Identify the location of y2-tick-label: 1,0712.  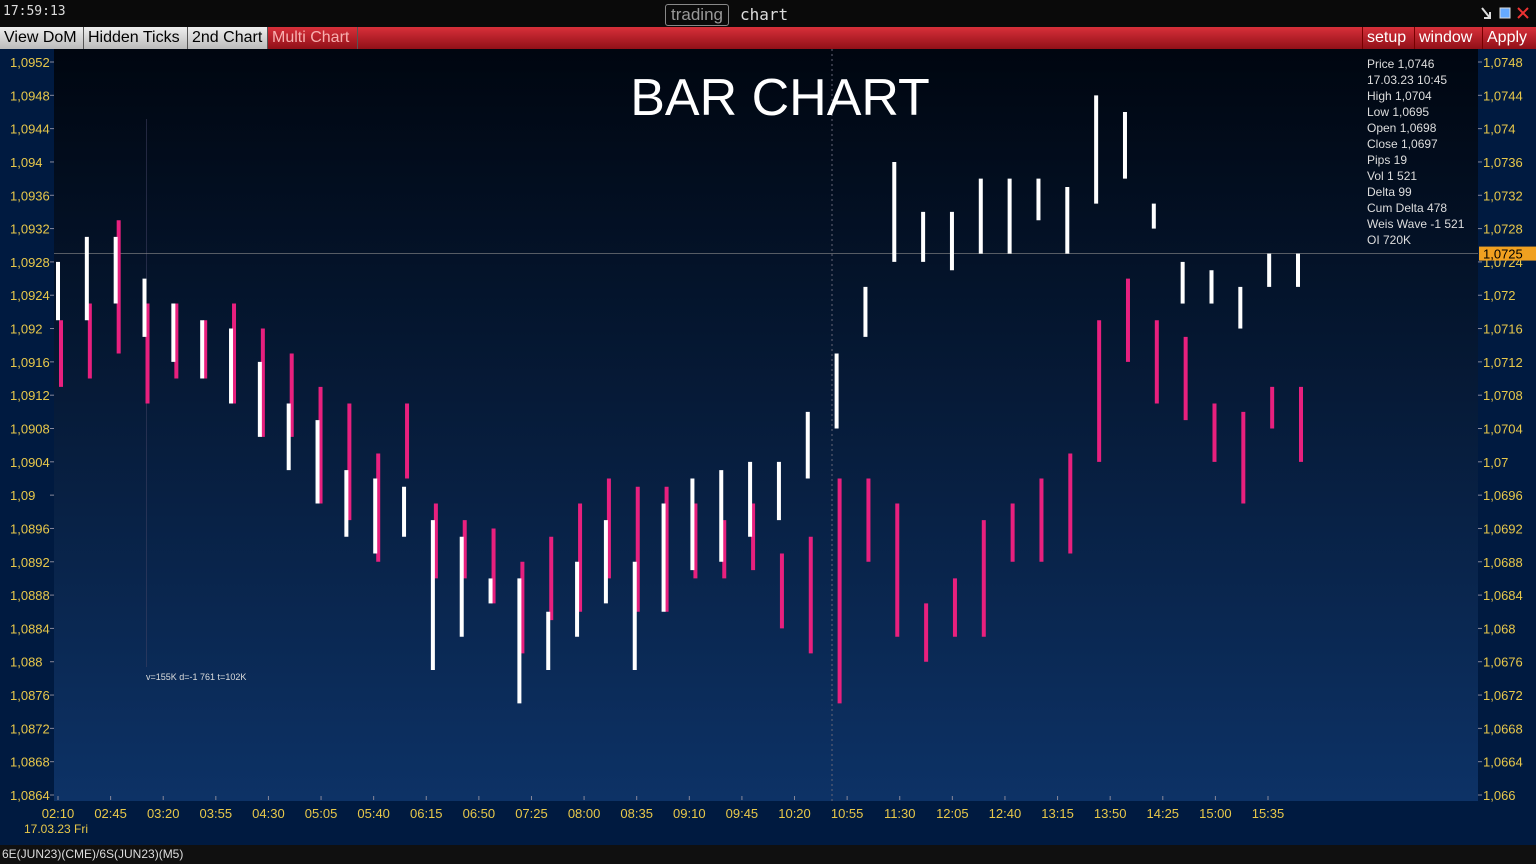
(1503, 362).